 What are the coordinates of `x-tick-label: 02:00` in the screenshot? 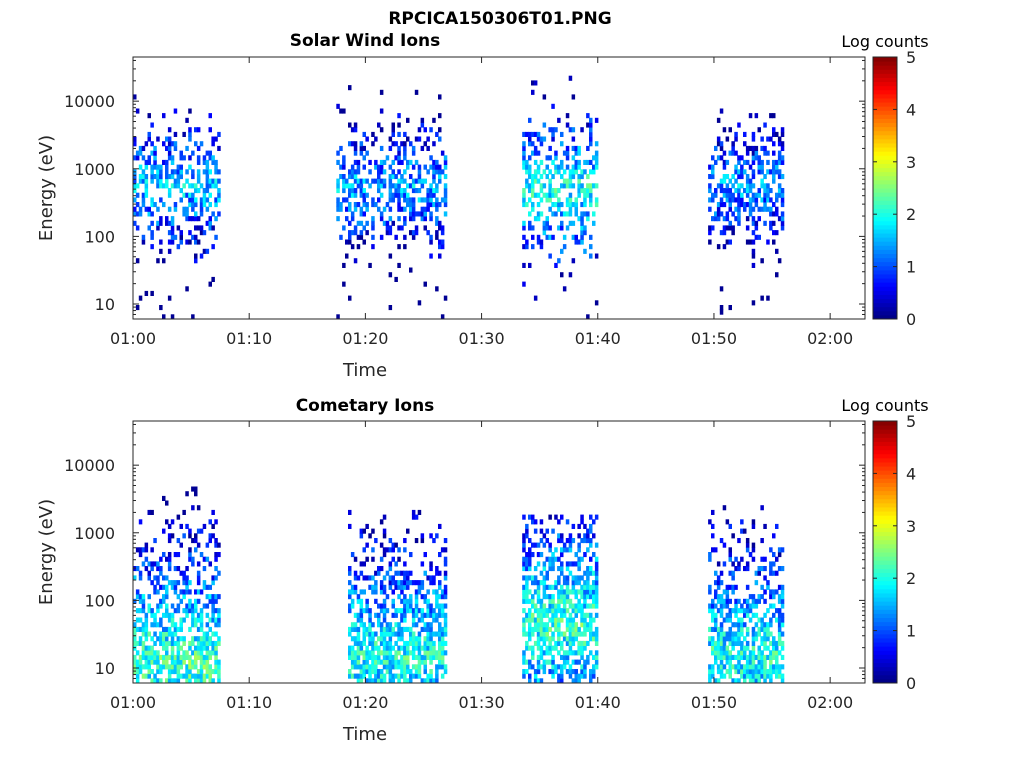 It's located at (830, 338).